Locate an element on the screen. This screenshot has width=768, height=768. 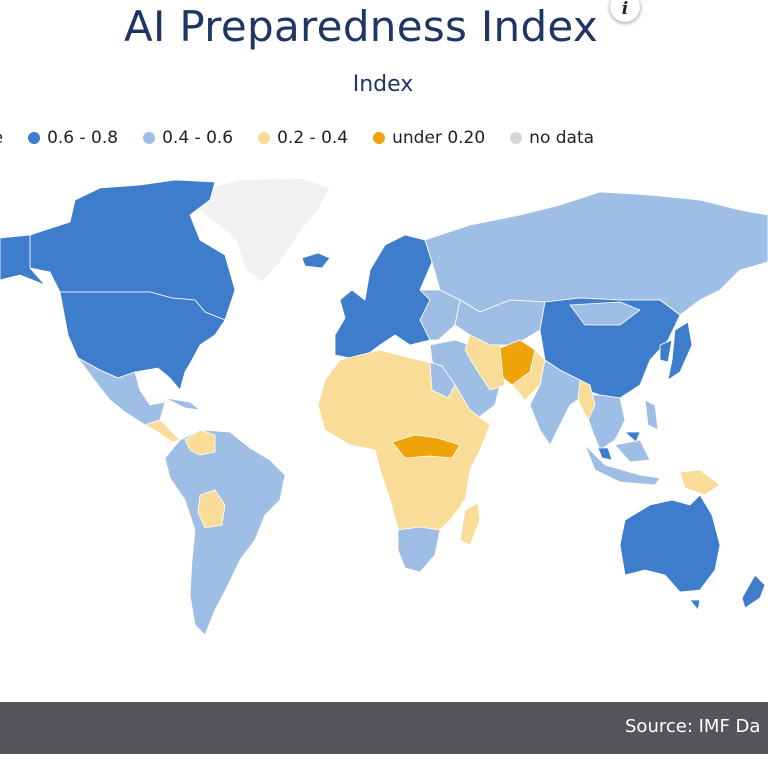
region-central-america is located at coordinates (162, 431).